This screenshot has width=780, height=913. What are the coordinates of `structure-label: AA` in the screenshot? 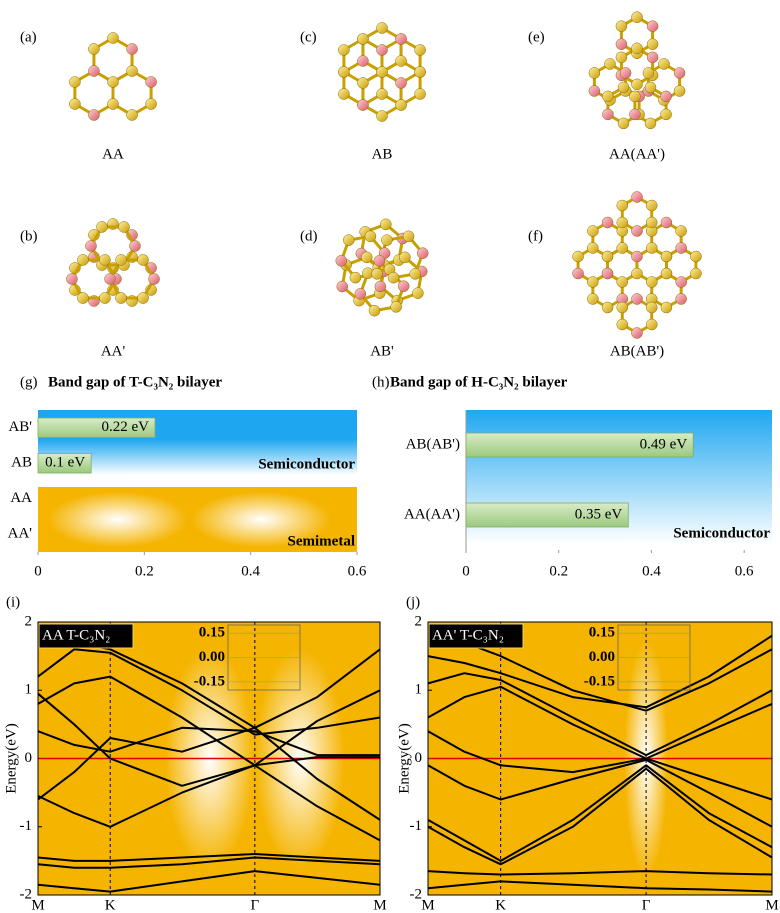 It's located at (113, 154).